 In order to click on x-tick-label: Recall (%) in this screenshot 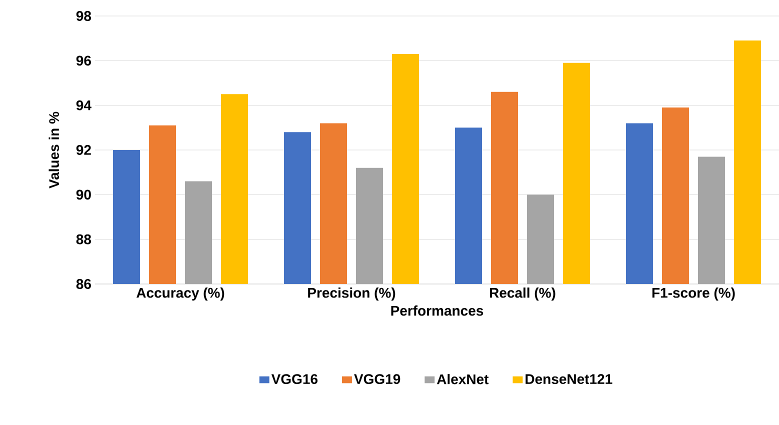, I will do `click(523, 294)`.